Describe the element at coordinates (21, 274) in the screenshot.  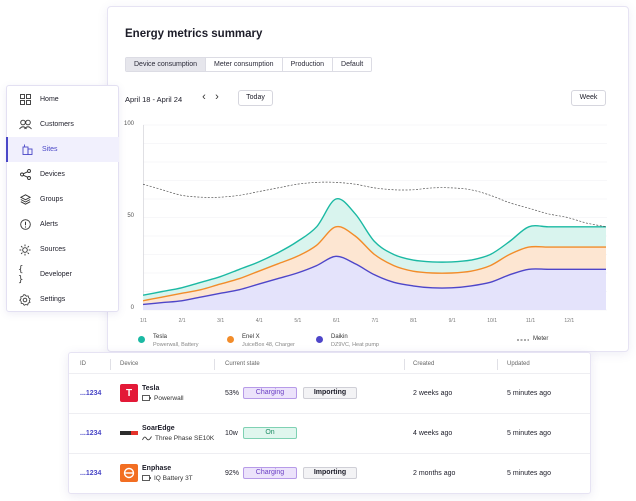
I see `developer-icon: { }` at that location.